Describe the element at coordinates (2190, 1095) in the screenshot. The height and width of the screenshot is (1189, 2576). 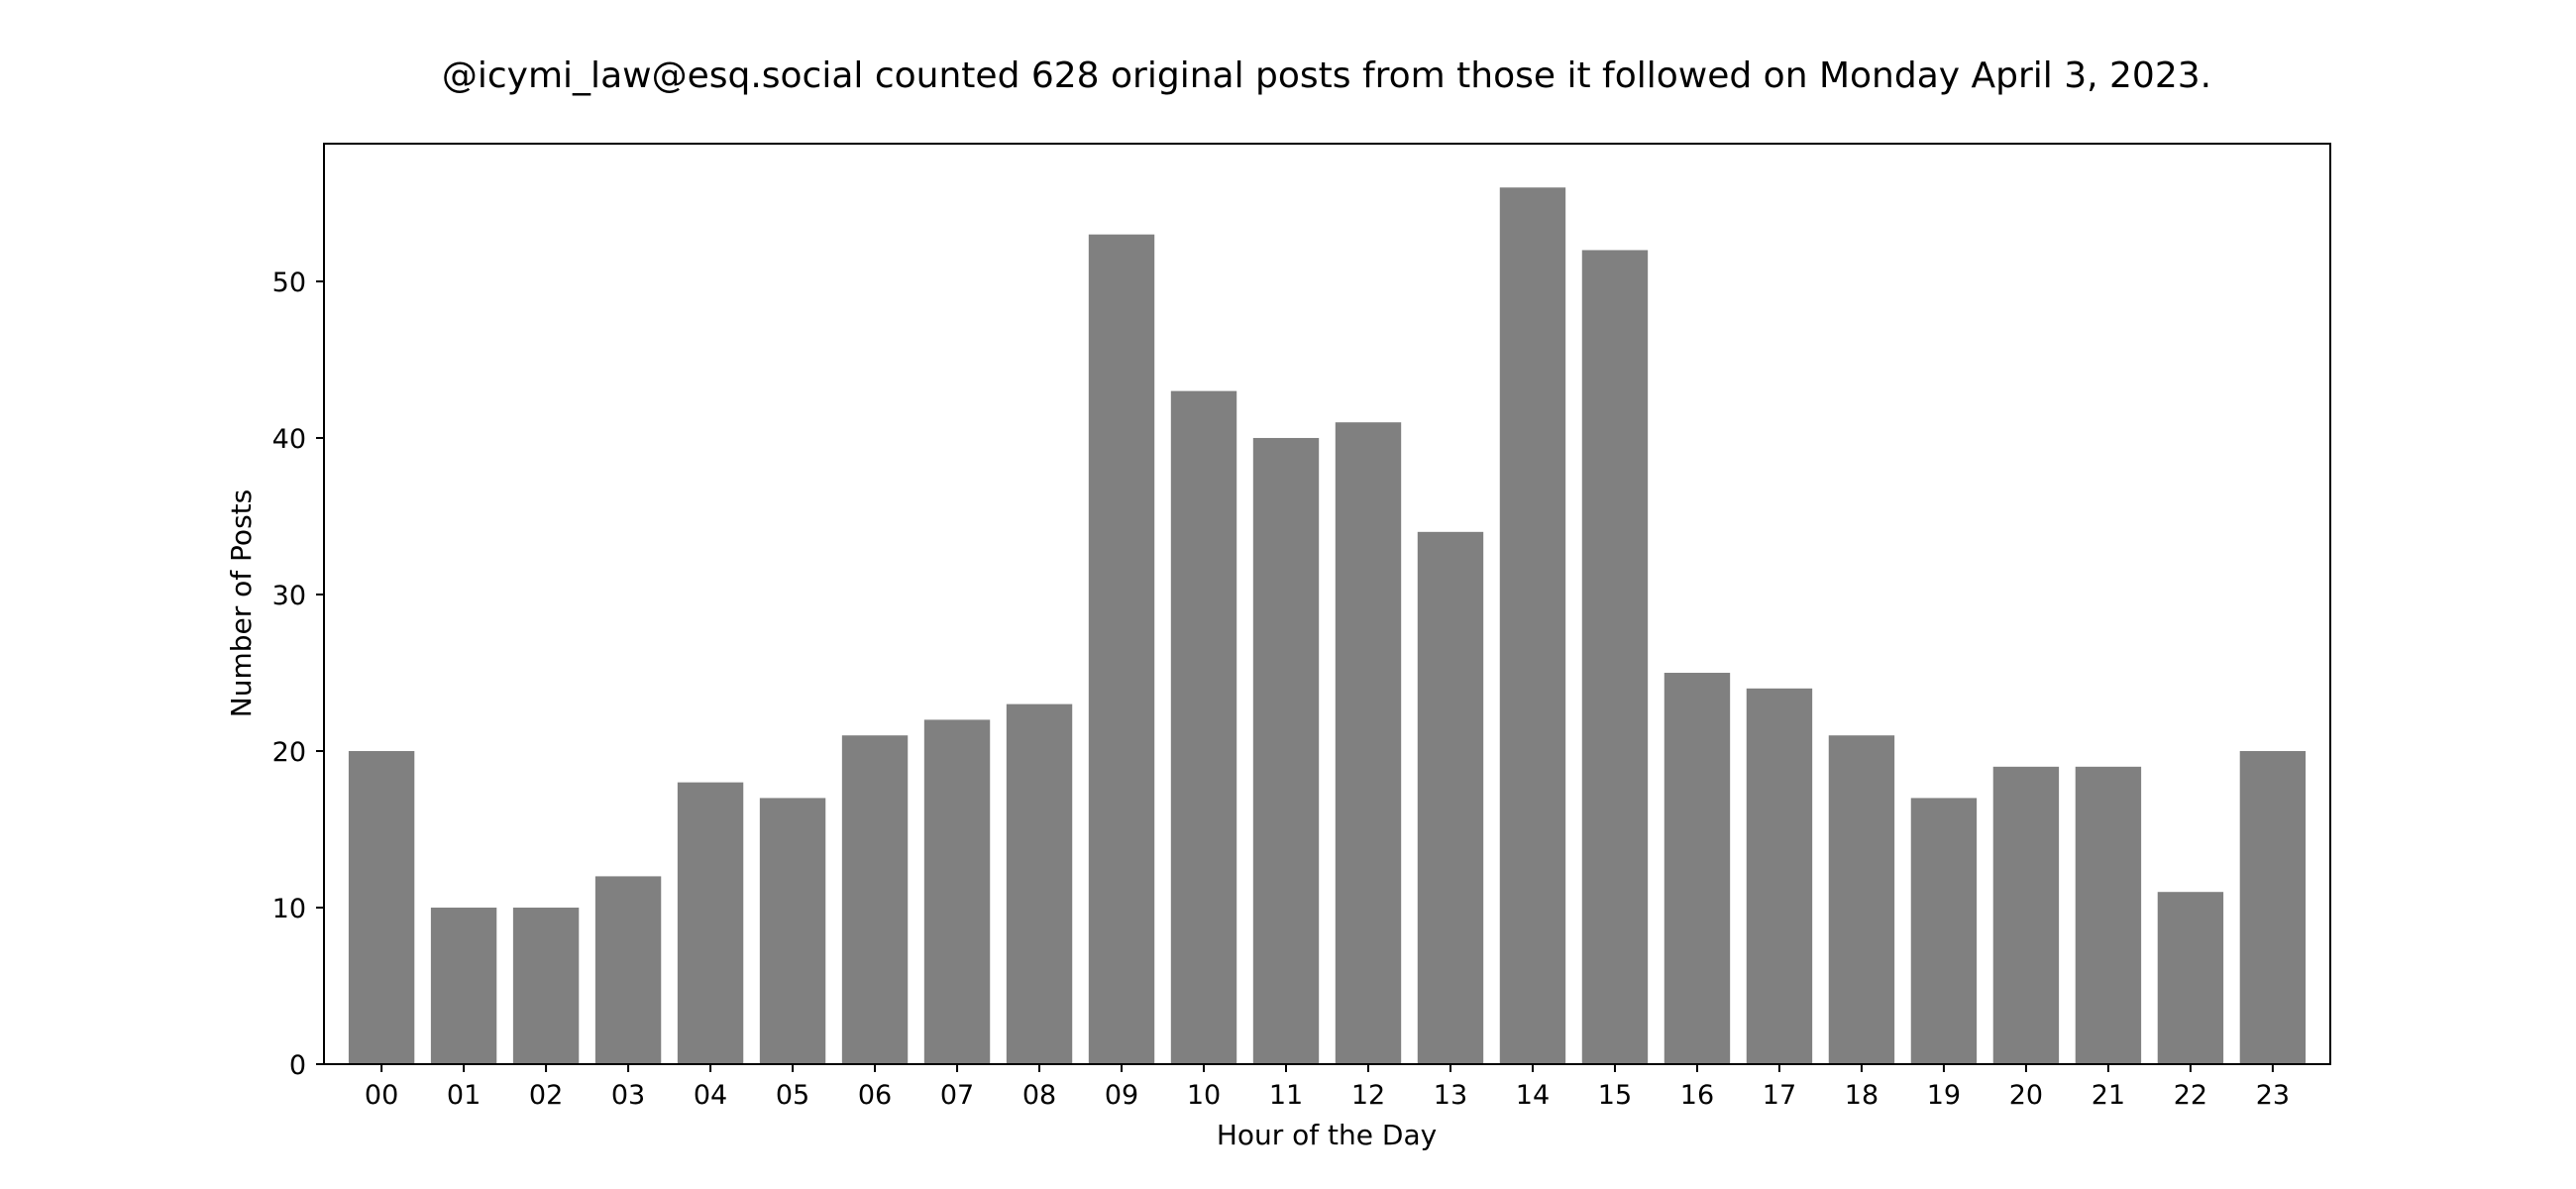
I see `x-tick-label: 22` at that location.